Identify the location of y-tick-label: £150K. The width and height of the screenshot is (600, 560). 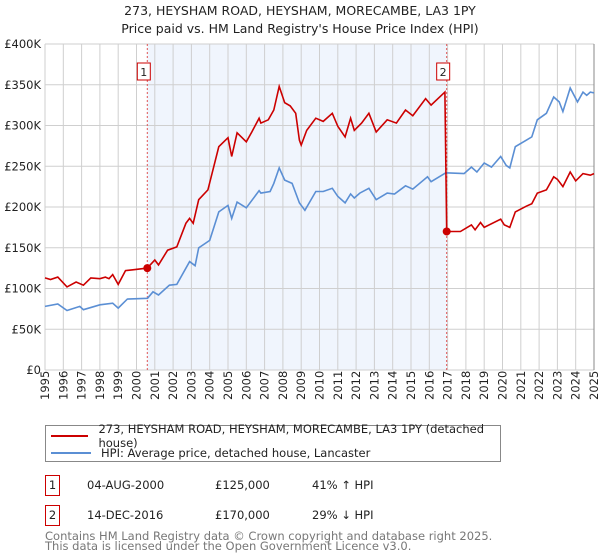
(22, 248).